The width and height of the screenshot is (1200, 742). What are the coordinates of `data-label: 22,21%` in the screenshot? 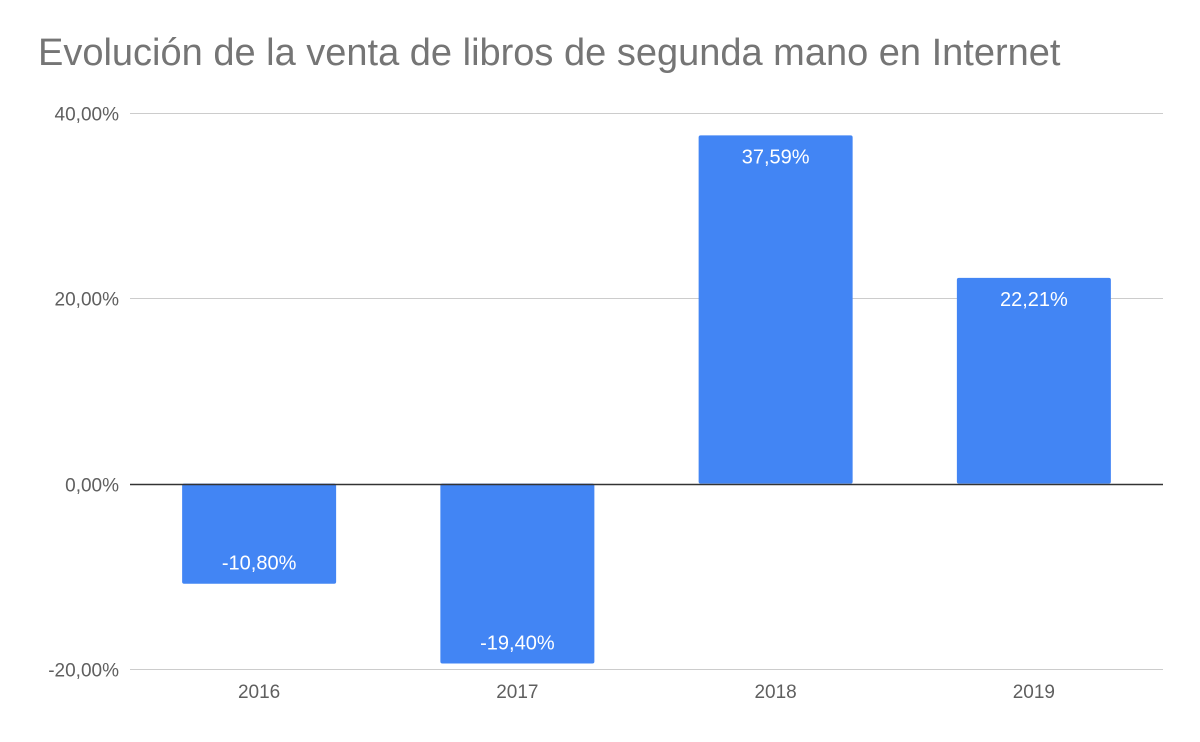 It's located at (1034, 300).